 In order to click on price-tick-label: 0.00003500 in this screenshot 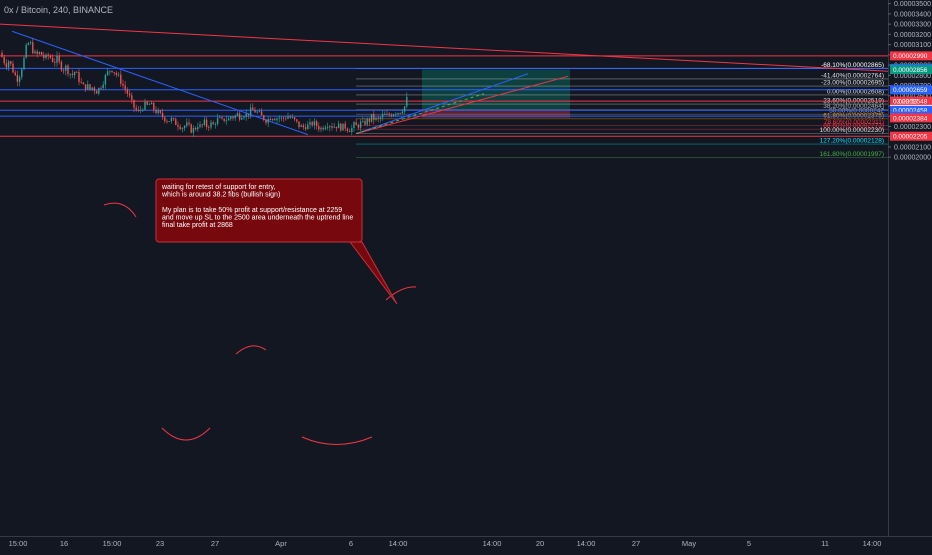, I will do `click(912, 4)`.